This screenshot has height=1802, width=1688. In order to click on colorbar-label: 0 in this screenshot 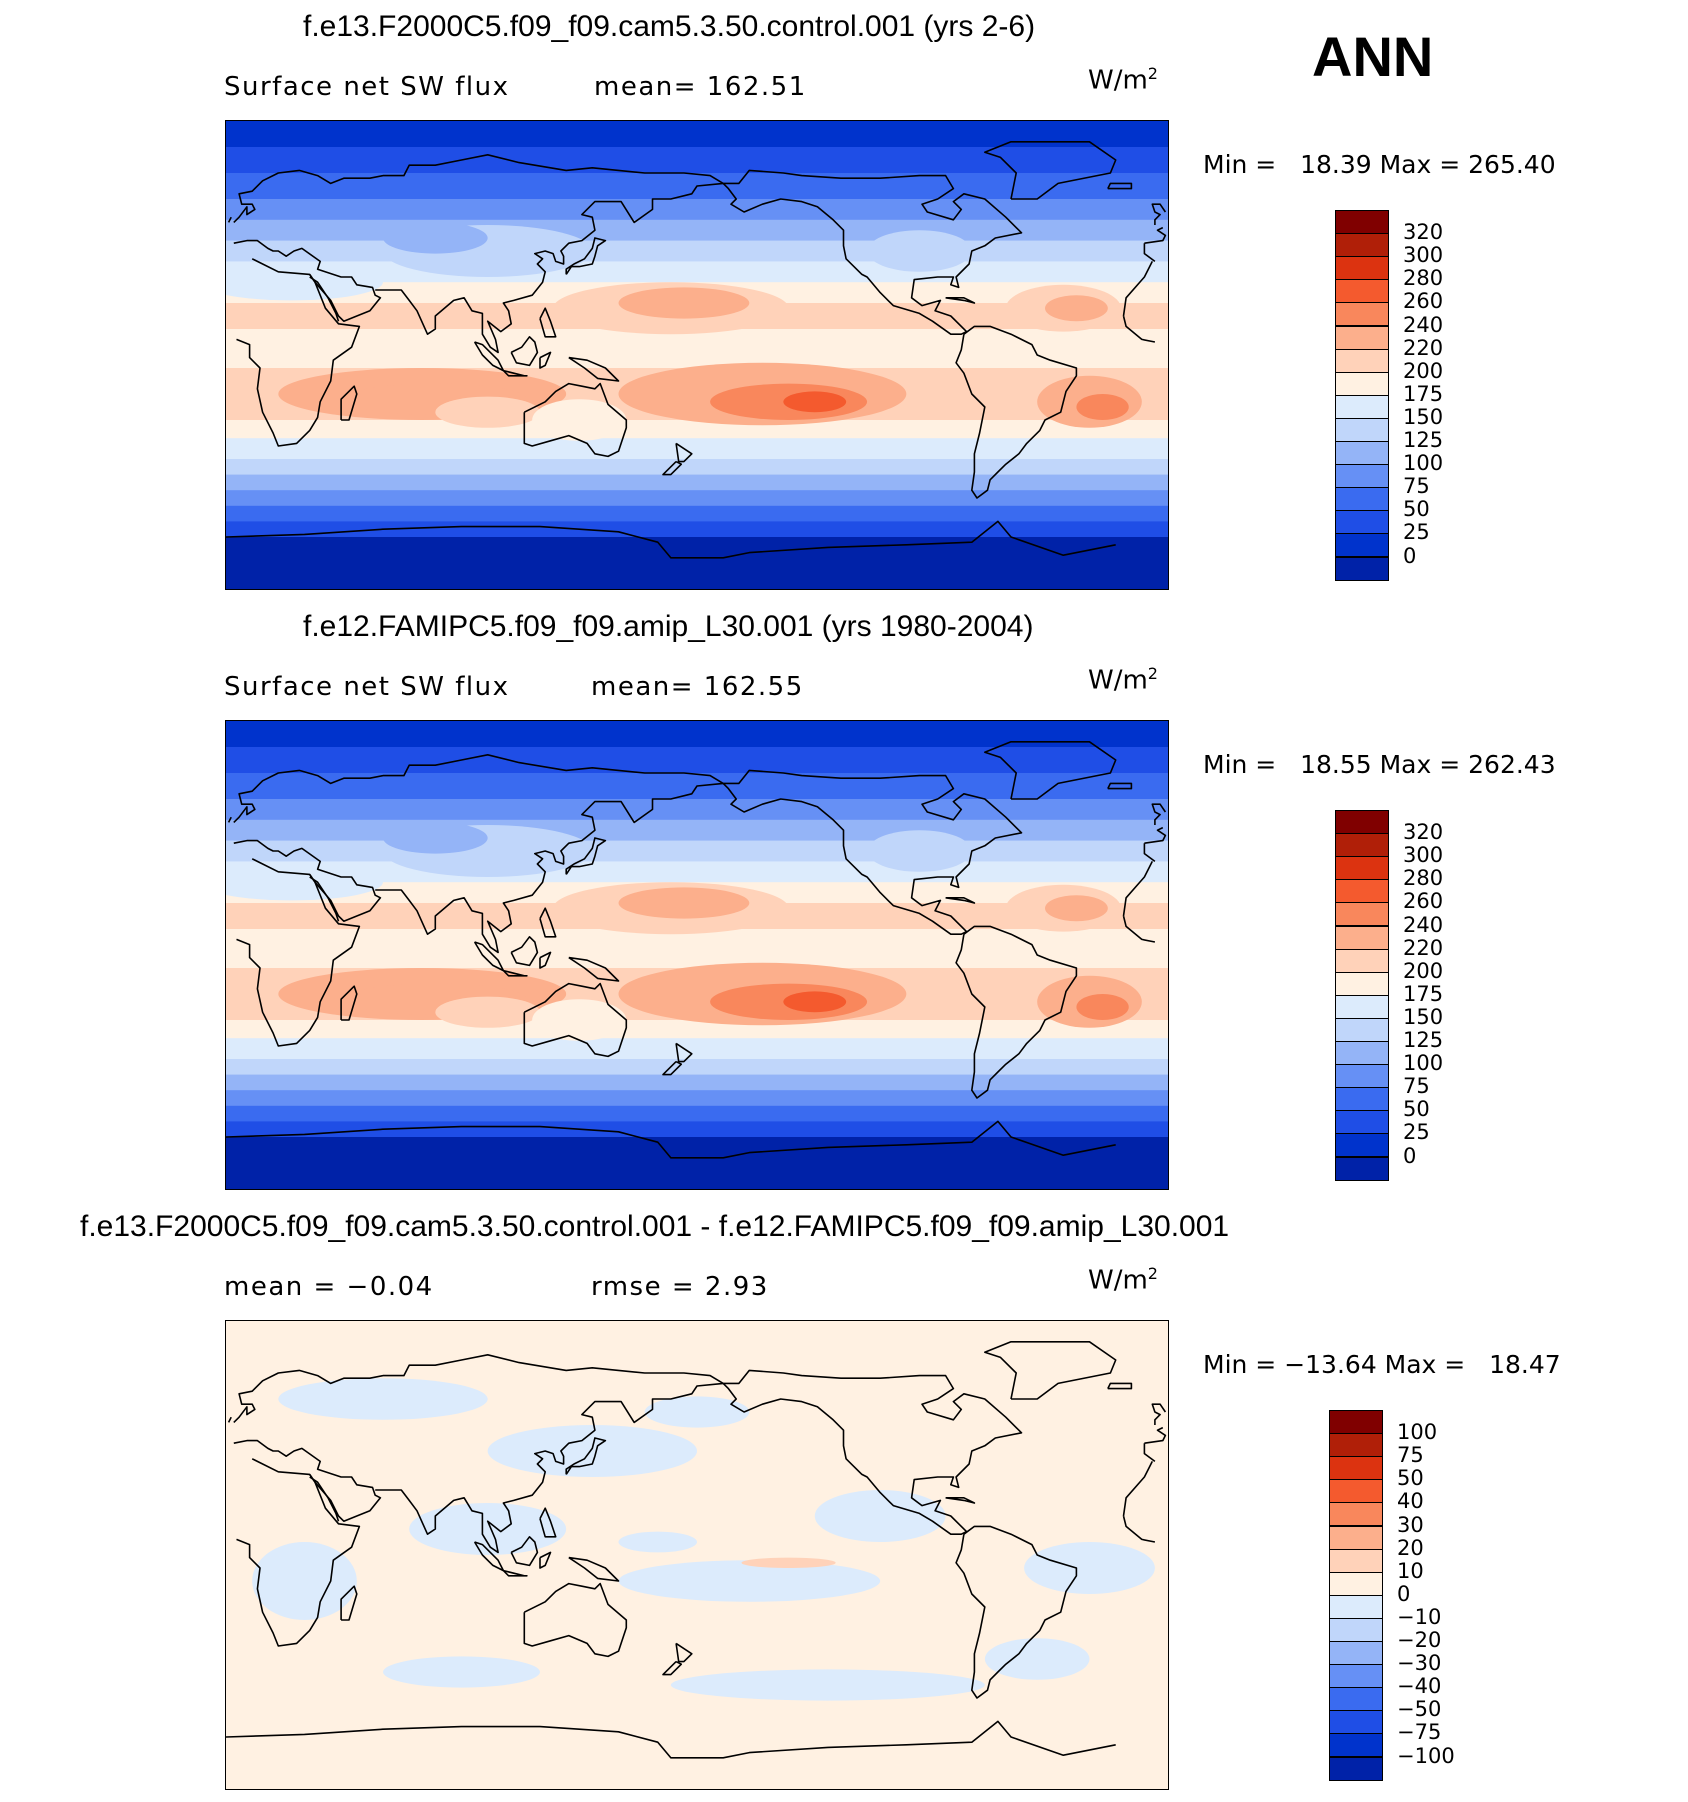, I will do `click(1410, 1155)`.